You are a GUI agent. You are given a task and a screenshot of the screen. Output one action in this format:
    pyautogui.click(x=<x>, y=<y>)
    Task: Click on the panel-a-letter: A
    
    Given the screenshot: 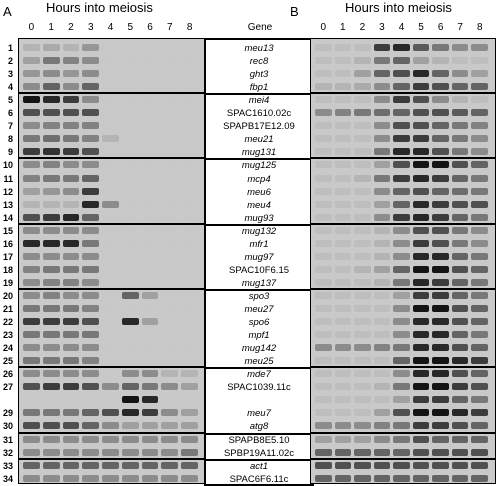 What is the action you would take?
    pyautogui.click(x=7, y=11)
    